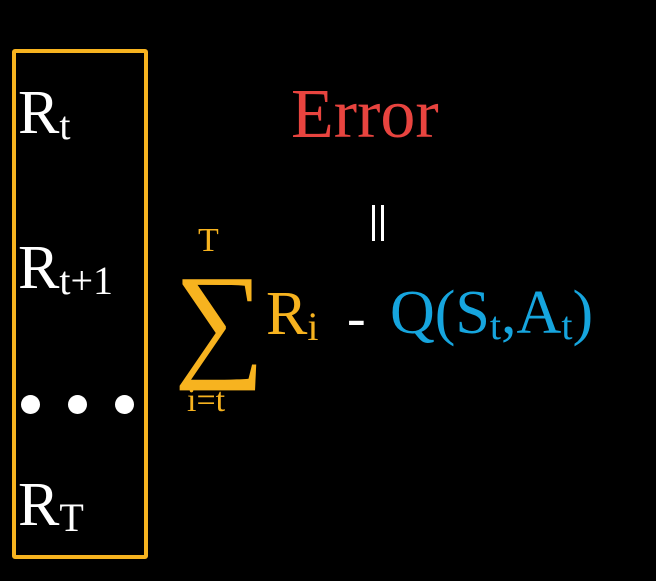  I want to click on reward-r-T-subscript: T, so click(71, 517).